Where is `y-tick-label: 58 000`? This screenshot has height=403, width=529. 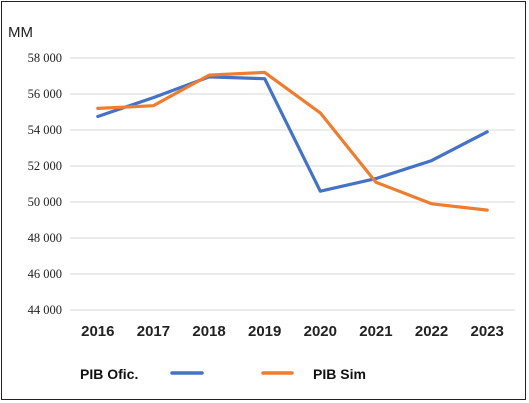 y-tick-label: 58 000 is located at coordinates (45, 58).